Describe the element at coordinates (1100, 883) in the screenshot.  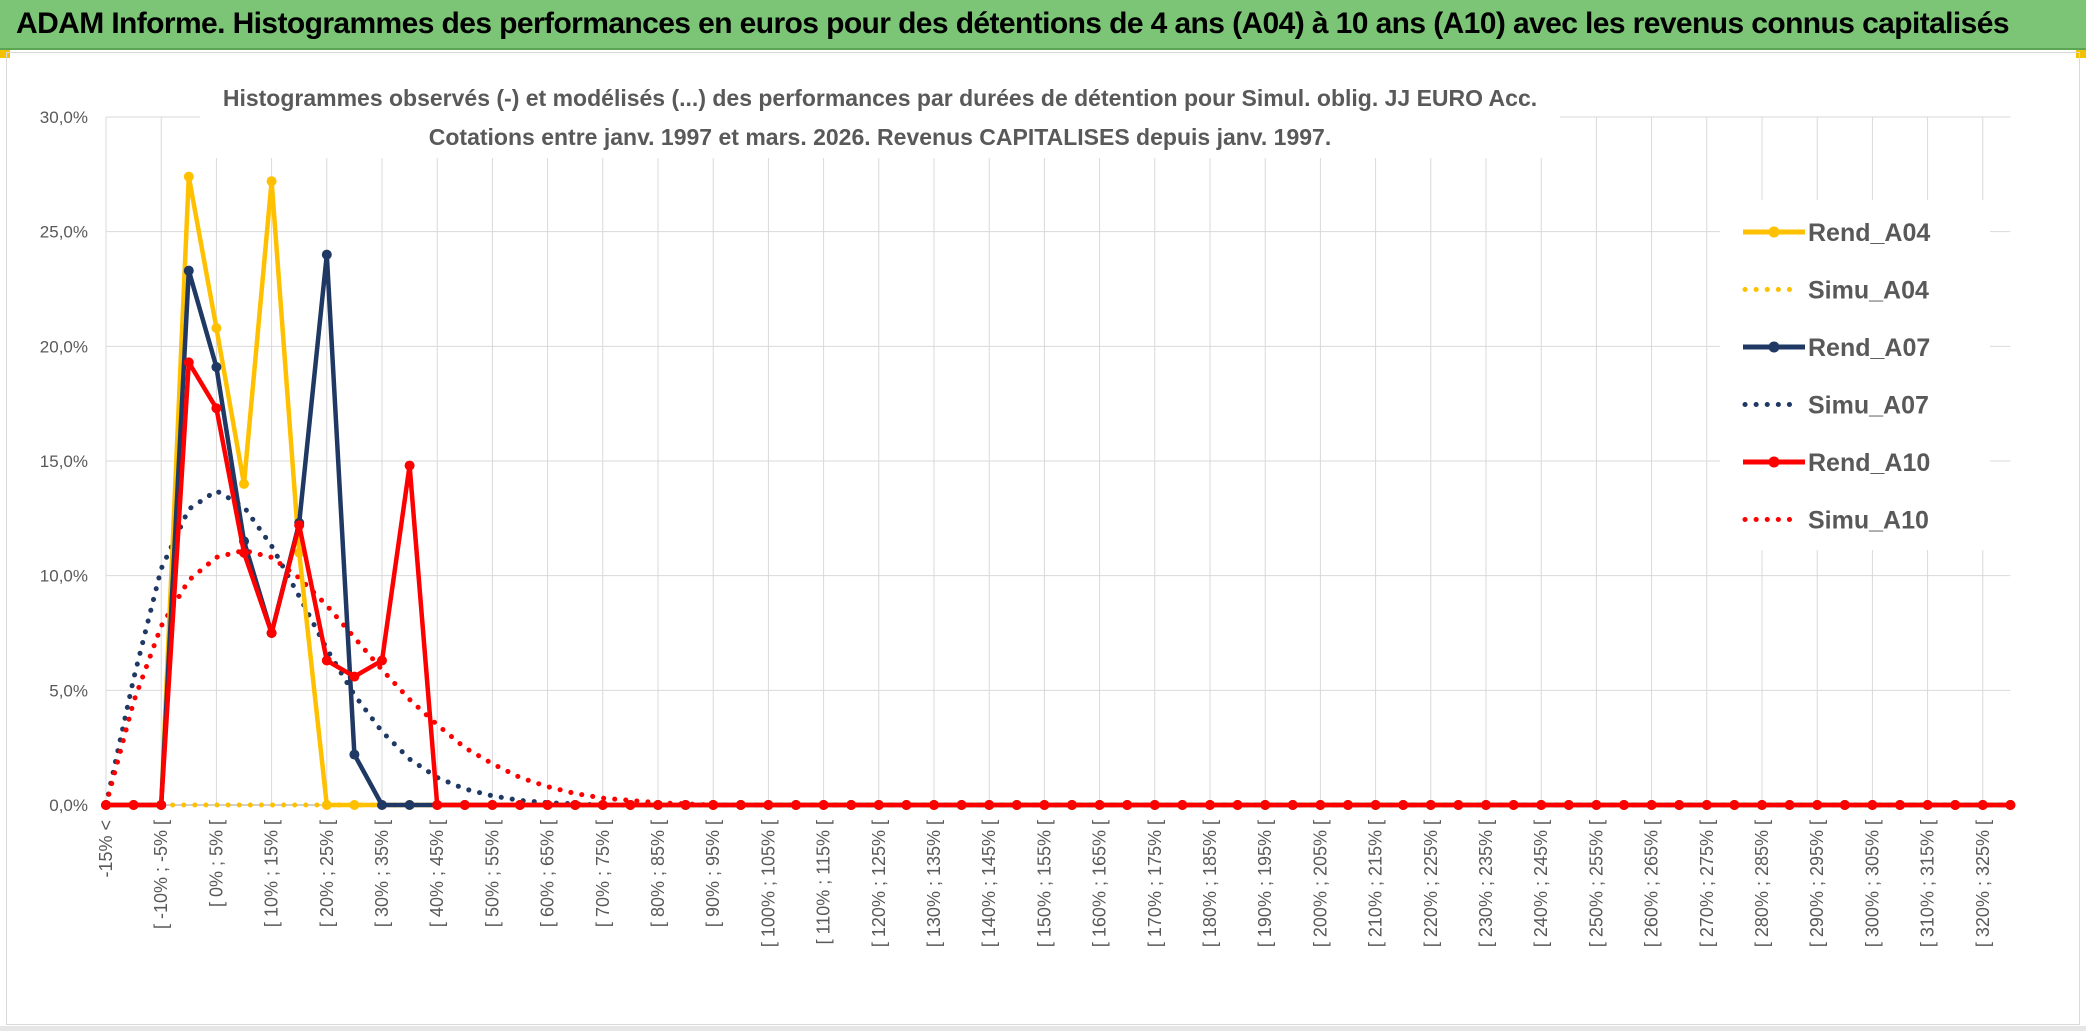
I see `x-tick-label: [ 160% ; 165% [` at that location.